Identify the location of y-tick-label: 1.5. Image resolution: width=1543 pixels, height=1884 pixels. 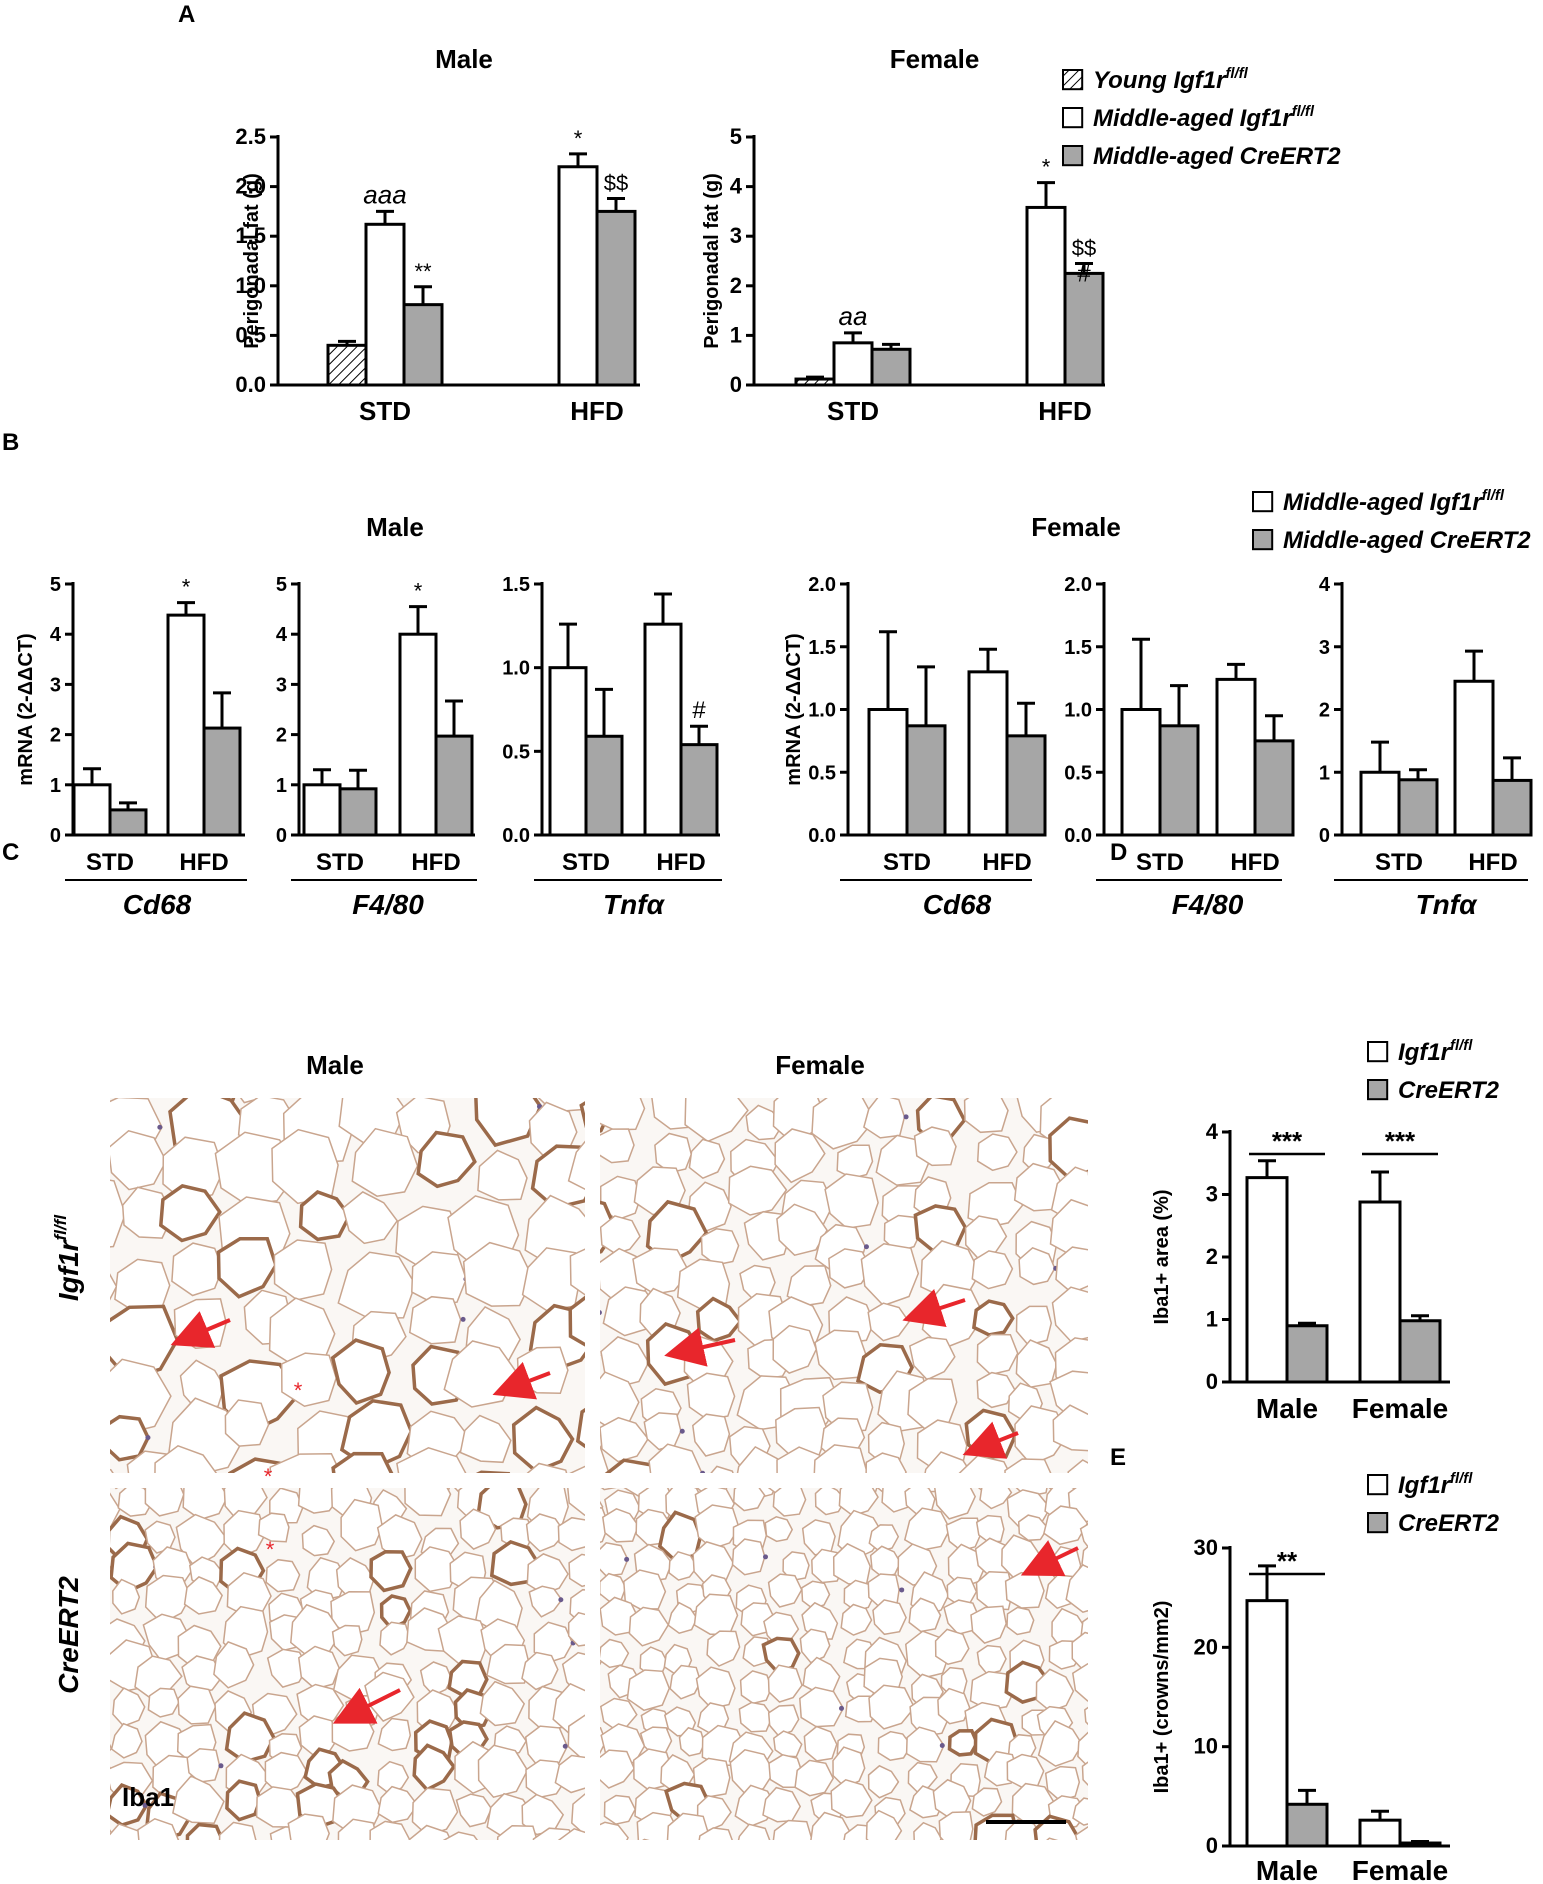
(250, 235).